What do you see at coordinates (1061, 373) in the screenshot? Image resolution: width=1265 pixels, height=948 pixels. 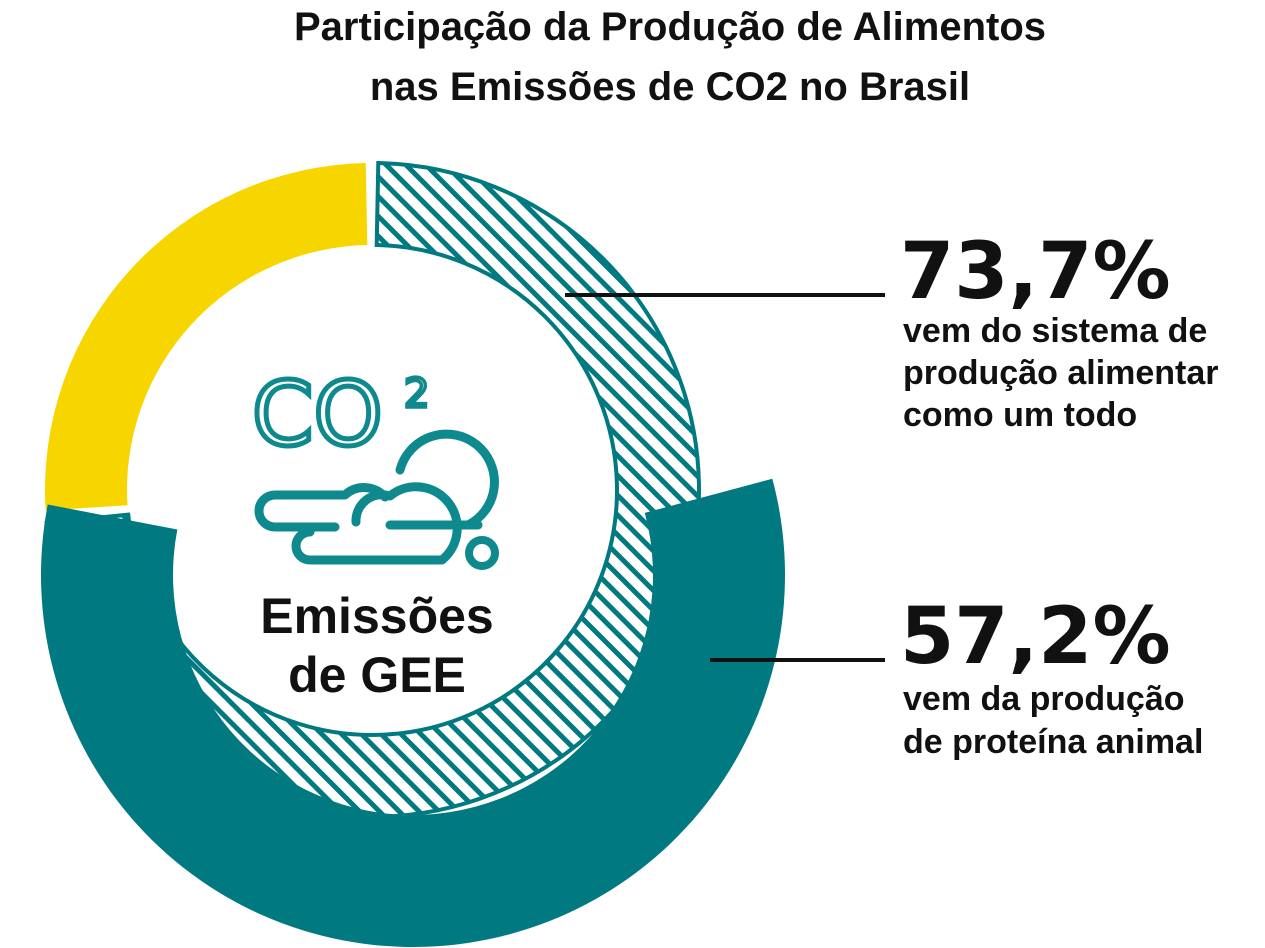 I see `annotation-text-1-line-2: produção alimentar` at bounding box center [1061, 373].